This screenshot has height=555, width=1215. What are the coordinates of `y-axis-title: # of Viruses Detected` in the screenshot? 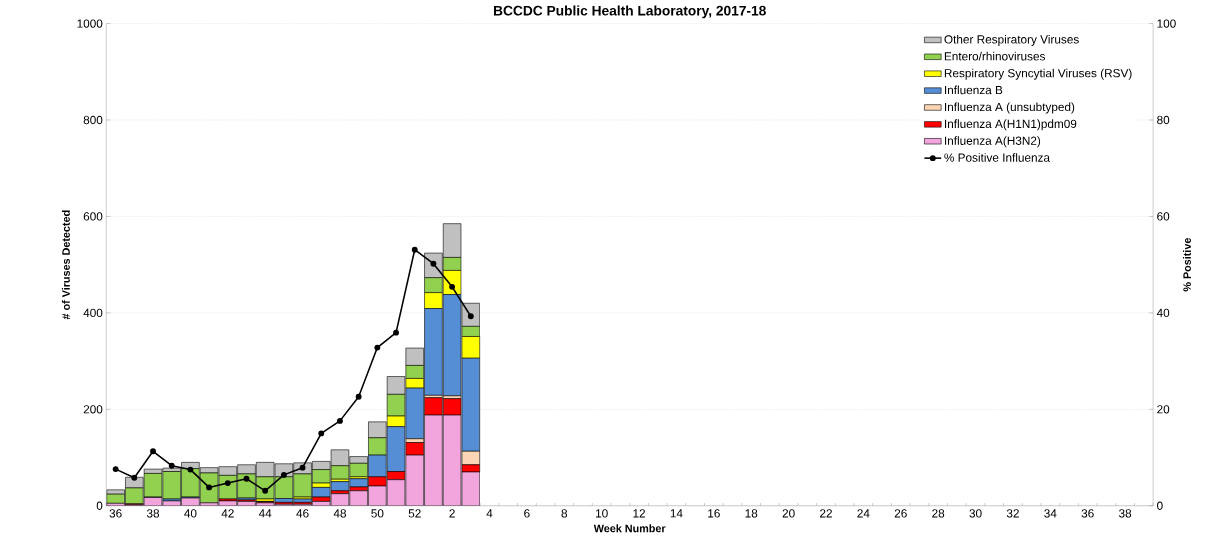 It's located at (65, 265).